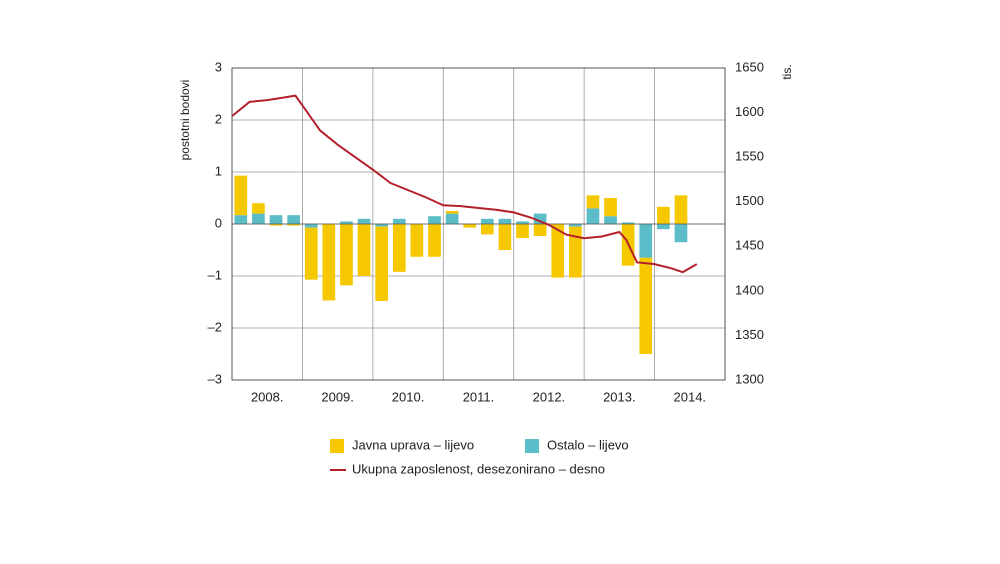 This screenshot has width=1000, height=564. What do you see at coordinates (749, 245) in the screenshot?
I see `y2-tick-label: 1450` at bounding box center [749, 245].